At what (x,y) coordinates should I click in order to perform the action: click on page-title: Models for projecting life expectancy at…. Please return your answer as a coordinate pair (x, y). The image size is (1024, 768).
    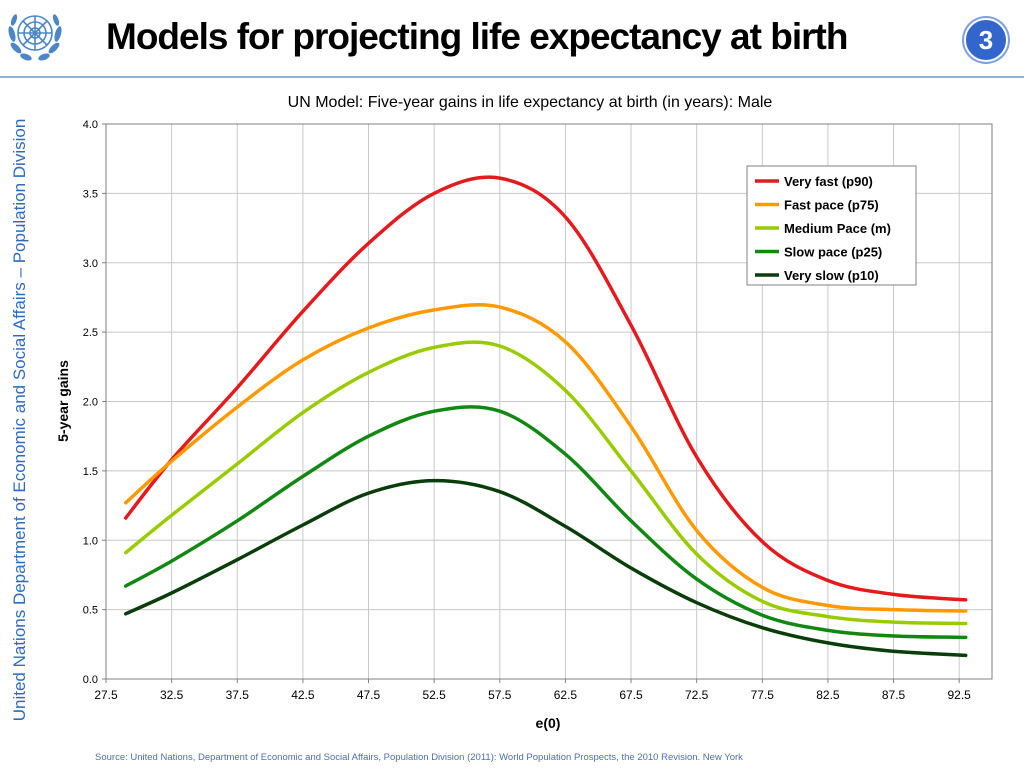
    Looking at the image, I should click on (477, 36).